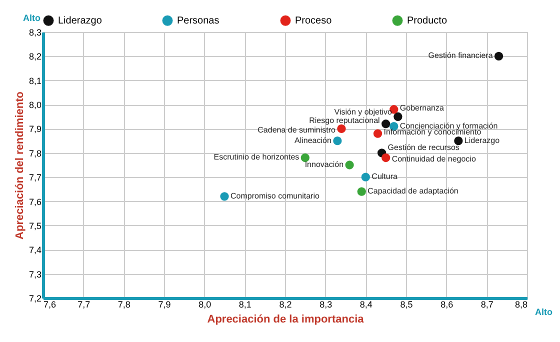  What do you see at coordinates (245, 305) in the screenshot?
I see `x-tick-label: 8,1` at bounding box center [245, 305].